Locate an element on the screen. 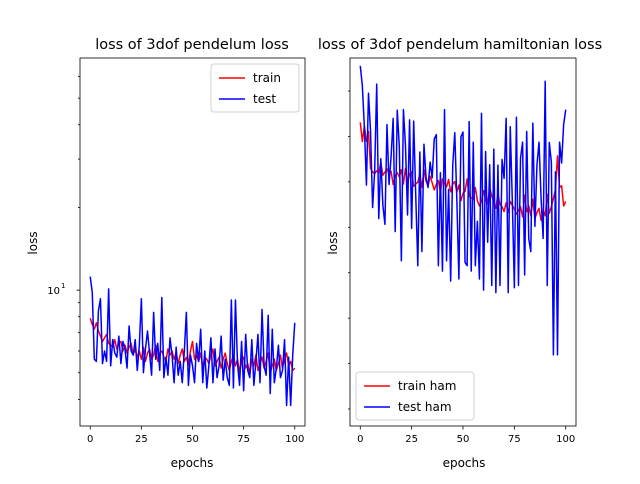 This screenshot has height=484, width=640. chart-left-legend-box is located at coordinates (255, 88).